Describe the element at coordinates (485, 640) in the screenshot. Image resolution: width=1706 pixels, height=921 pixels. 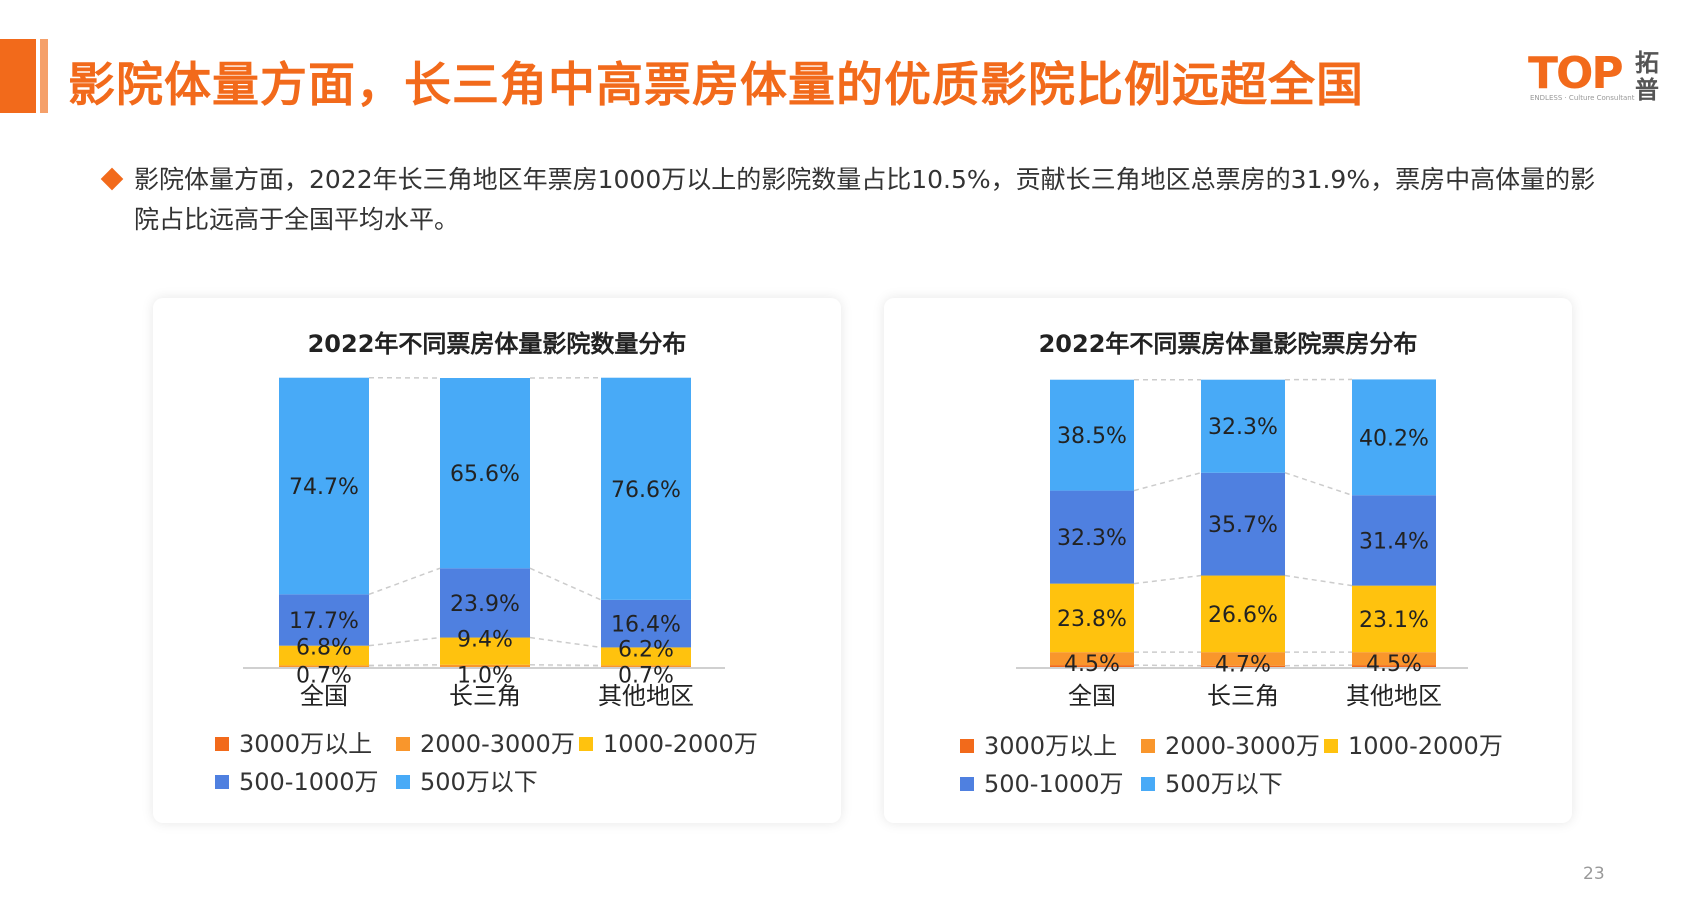
I see `data-label: 9.4%` at that location.